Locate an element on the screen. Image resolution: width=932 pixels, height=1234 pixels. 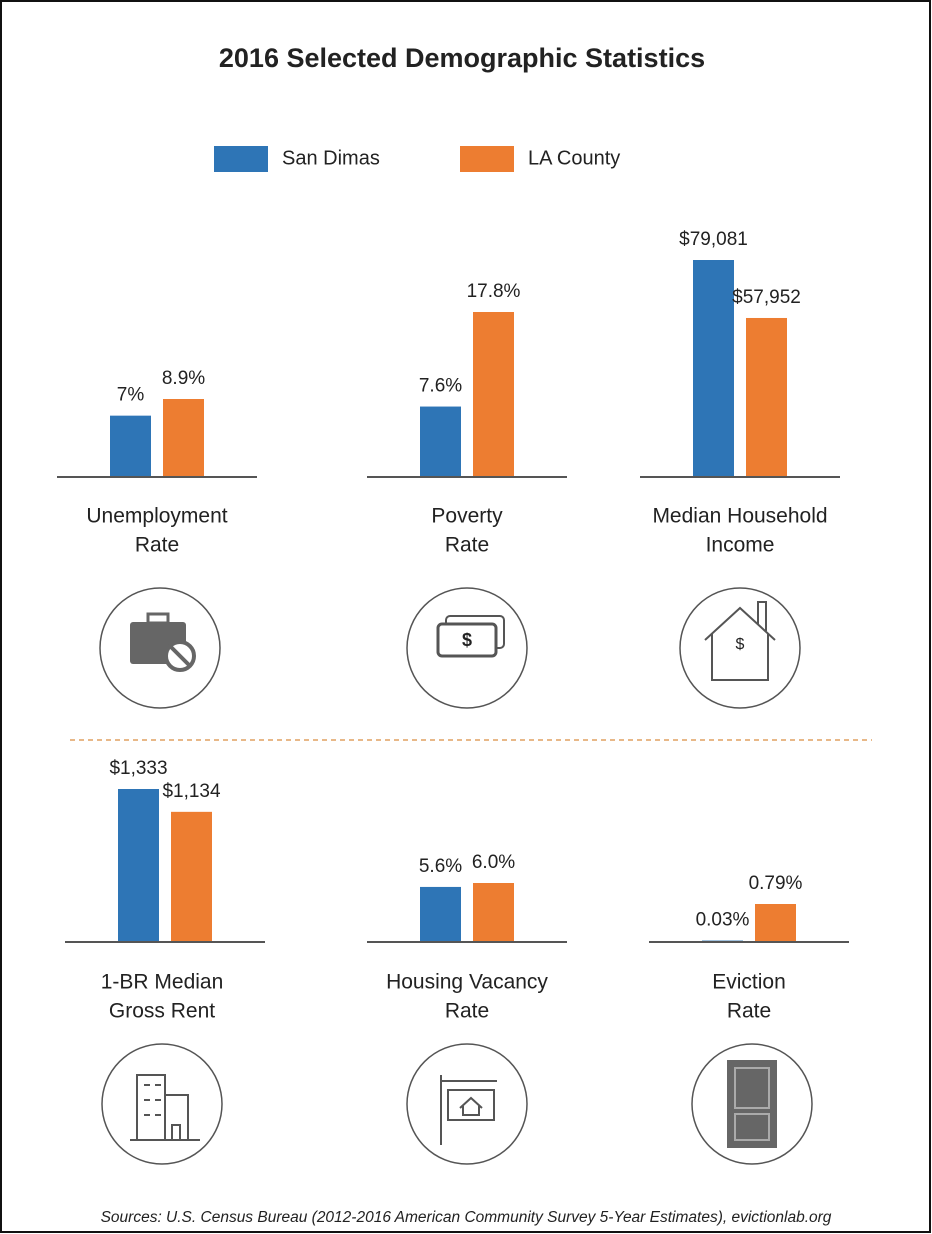
legend-label: San Dimas is located at coordinates (331, 158).